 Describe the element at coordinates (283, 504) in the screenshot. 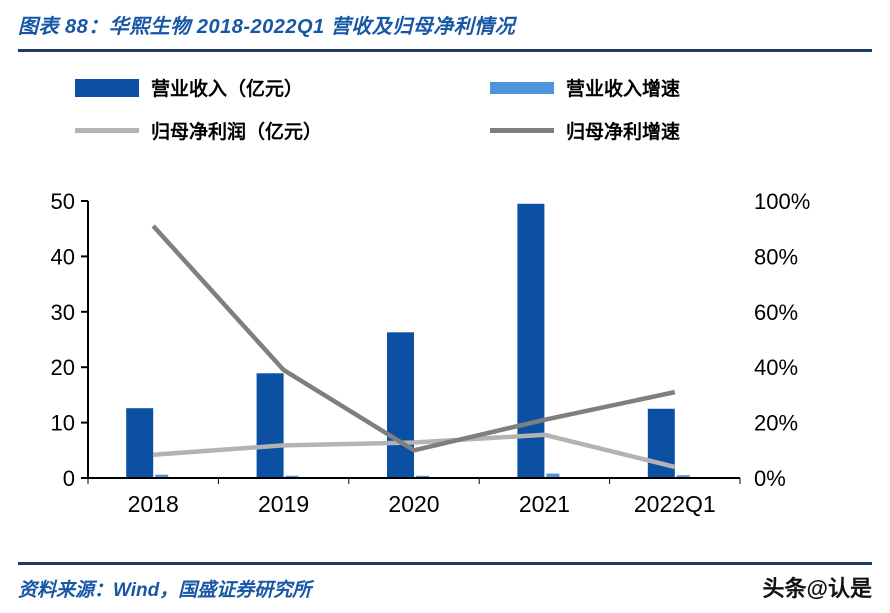

I see `x-axis-category-label: 2019` at that location.